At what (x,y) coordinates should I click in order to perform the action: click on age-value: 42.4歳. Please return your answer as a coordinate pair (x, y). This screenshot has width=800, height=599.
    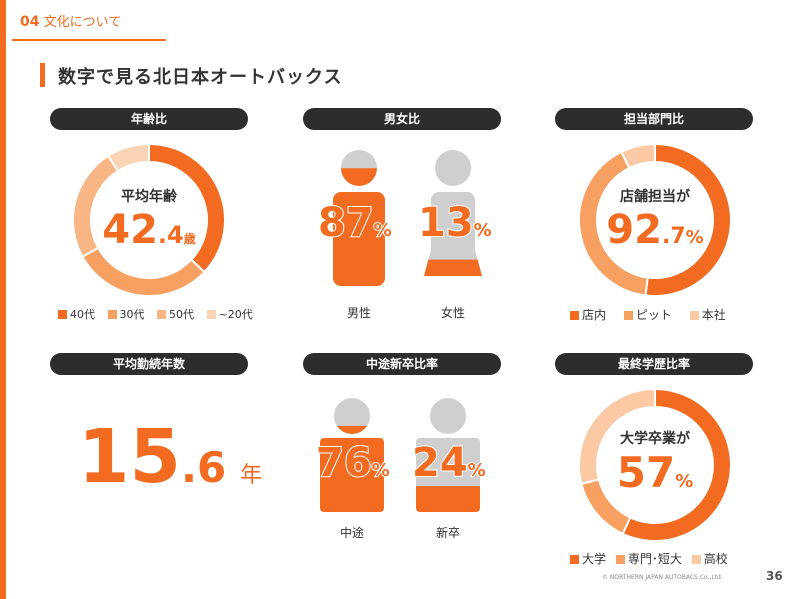
    Looking at the image, I should click on (149, 230).